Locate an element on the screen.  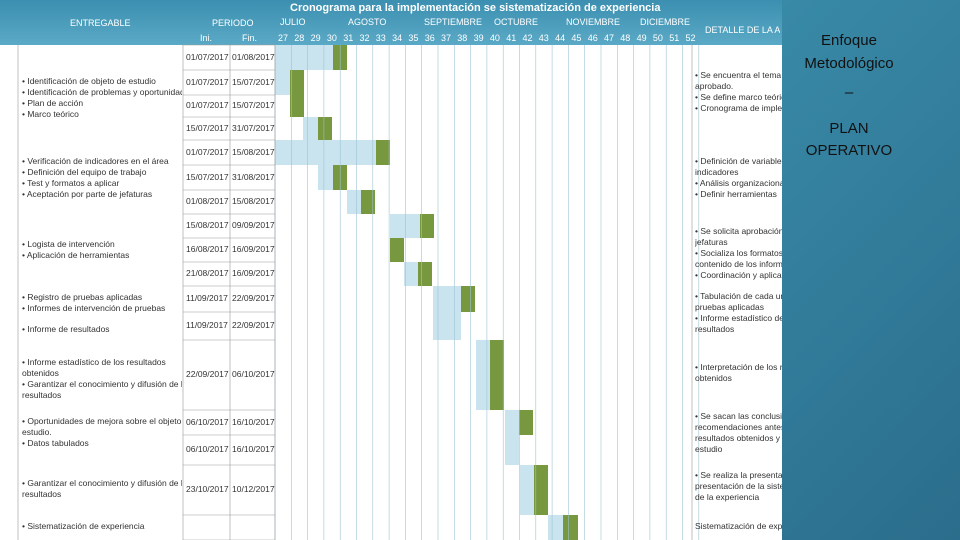
date-ini: 11/09/2017 is located at coordinates (207, 298).